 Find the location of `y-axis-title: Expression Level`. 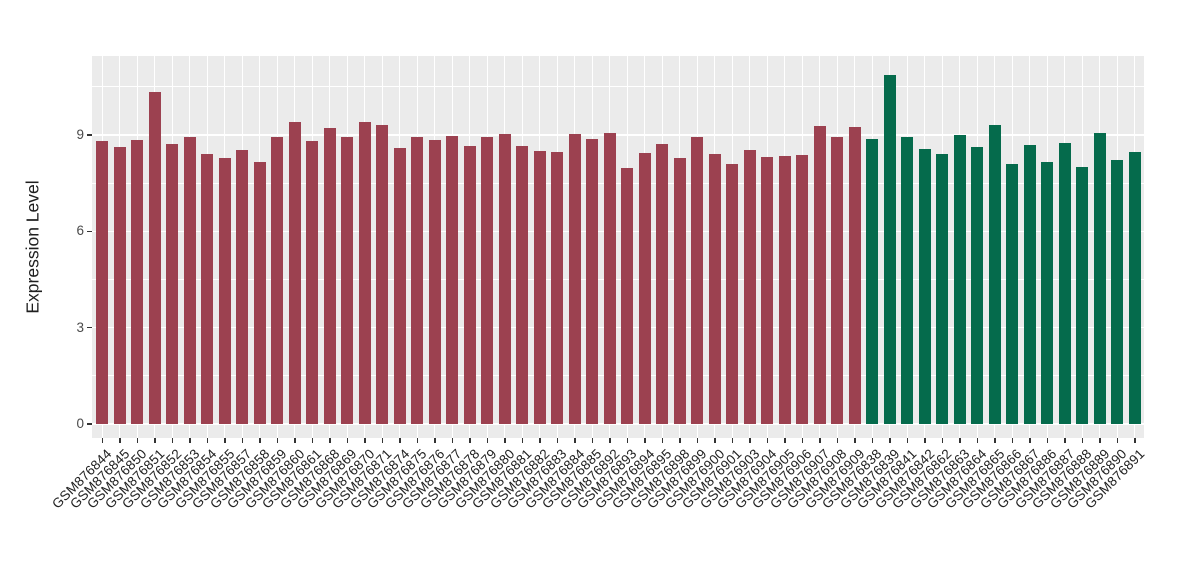

y-axis-title: Expression Level is located at coordinates (32, 247).